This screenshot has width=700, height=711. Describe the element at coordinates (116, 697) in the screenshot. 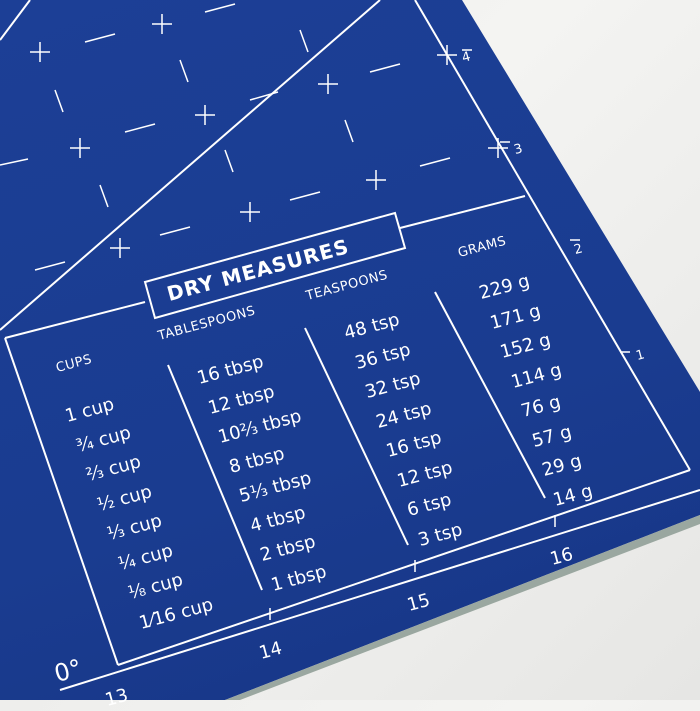

I see `ruler-bottom-13: 13` at that location.